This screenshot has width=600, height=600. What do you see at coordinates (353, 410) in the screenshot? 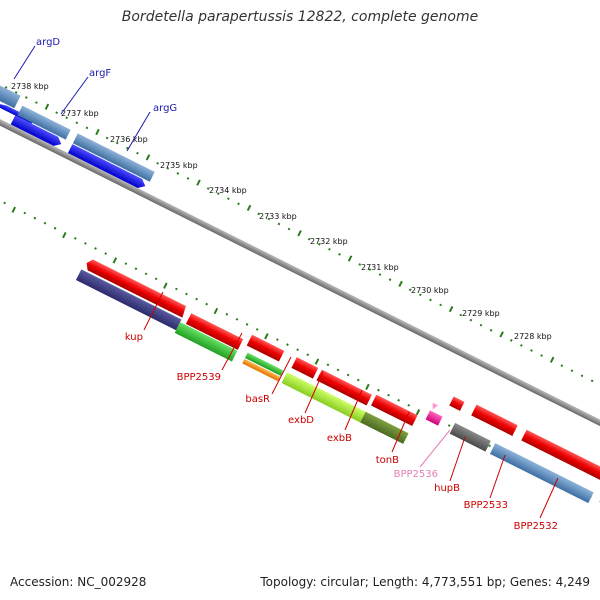
I see `leader-exbB` at bounding box center [353, 410].